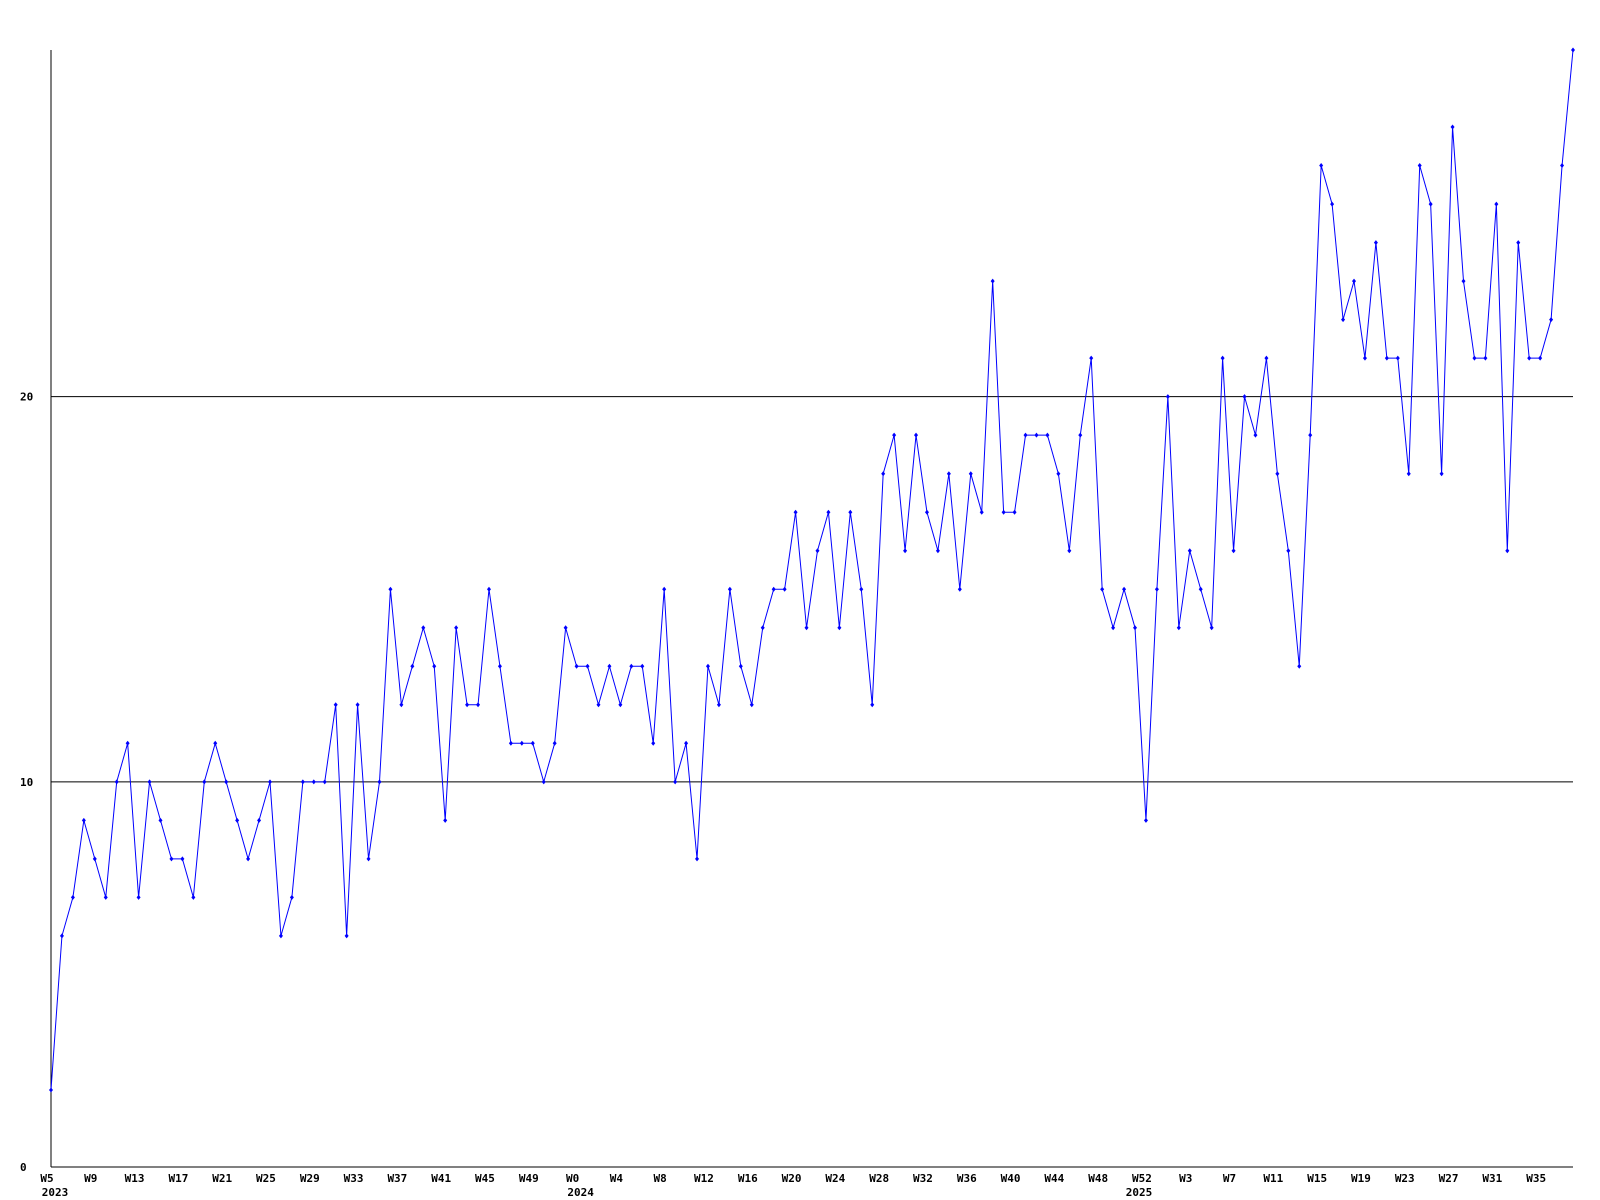 This screenshot has width=1600, height=1200. I want to click on x-tick-label: W9, so click(90, 1178).